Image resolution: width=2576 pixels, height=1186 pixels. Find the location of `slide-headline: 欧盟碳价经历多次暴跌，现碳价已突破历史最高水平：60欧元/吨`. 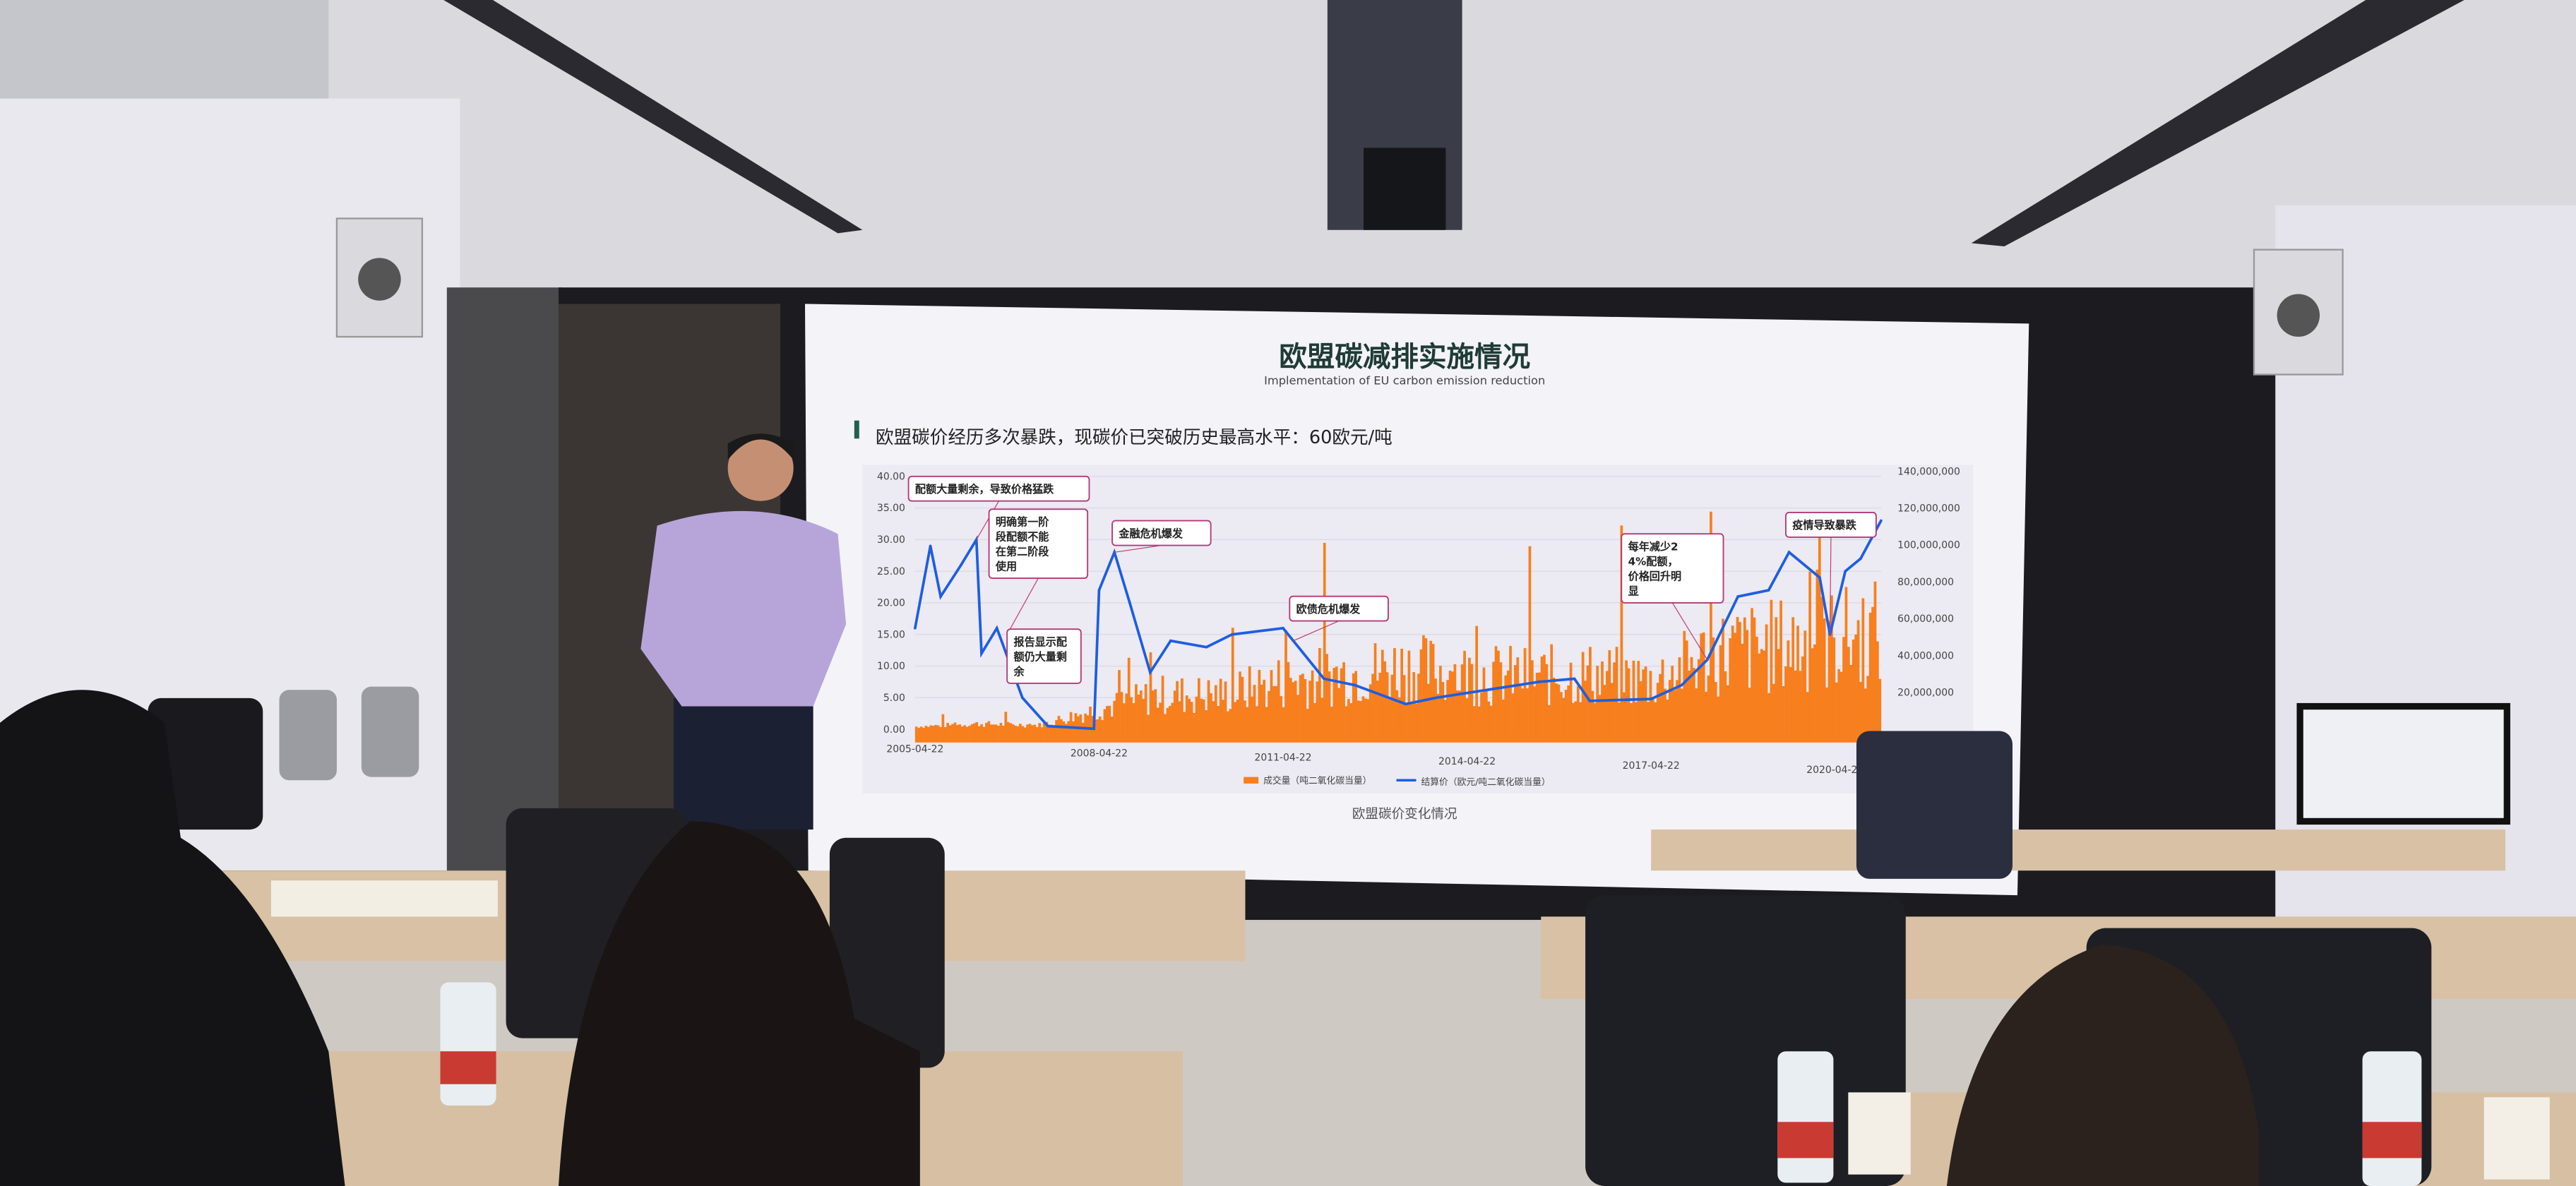

slide-headline: 欧盟碳价经历多次暴跌，现碳价已突破历史最高水平：60欧元/吨 is located at coordinates (1134, 438).